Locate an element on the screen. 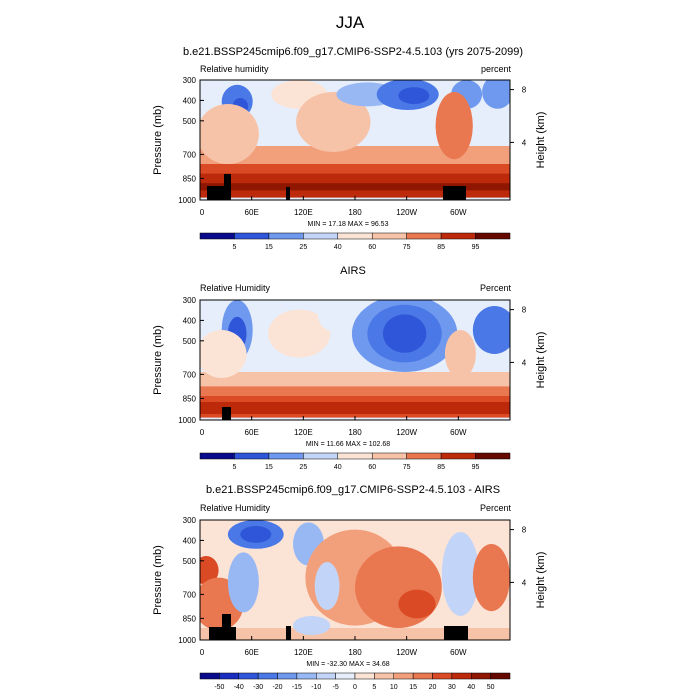  panel-2-left-label: Relative Humidity is located at coordinates (235, 288).